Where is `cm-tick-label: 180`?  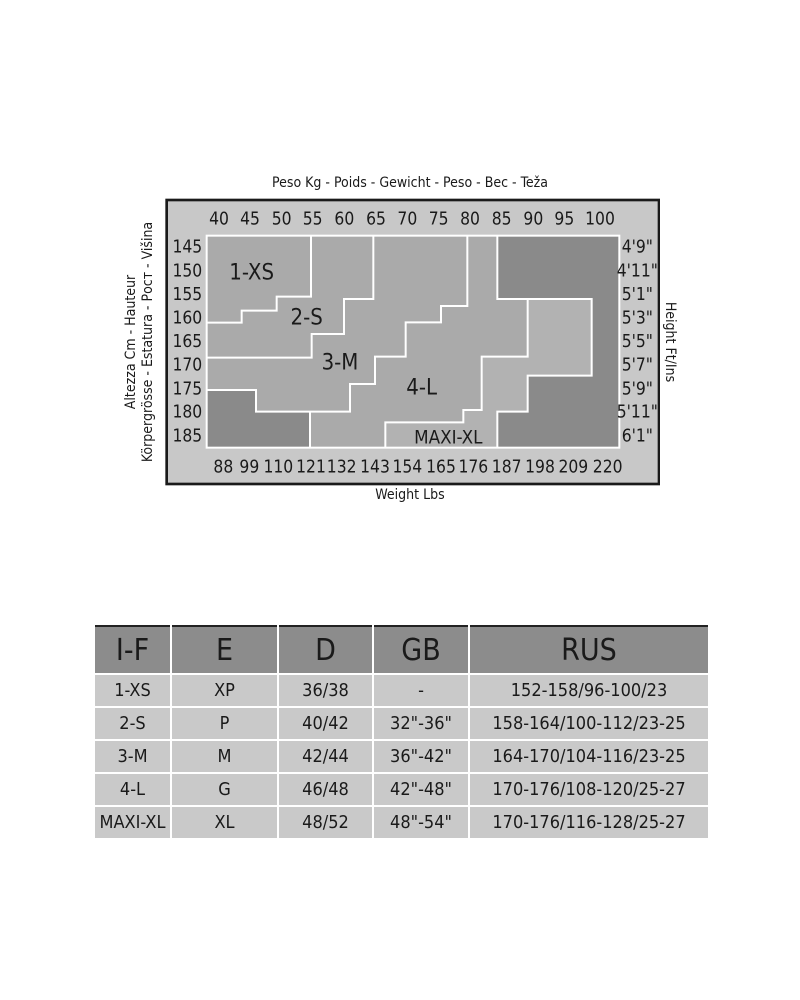 cm-tick-label: 180 is located at coordinates (187, 413).